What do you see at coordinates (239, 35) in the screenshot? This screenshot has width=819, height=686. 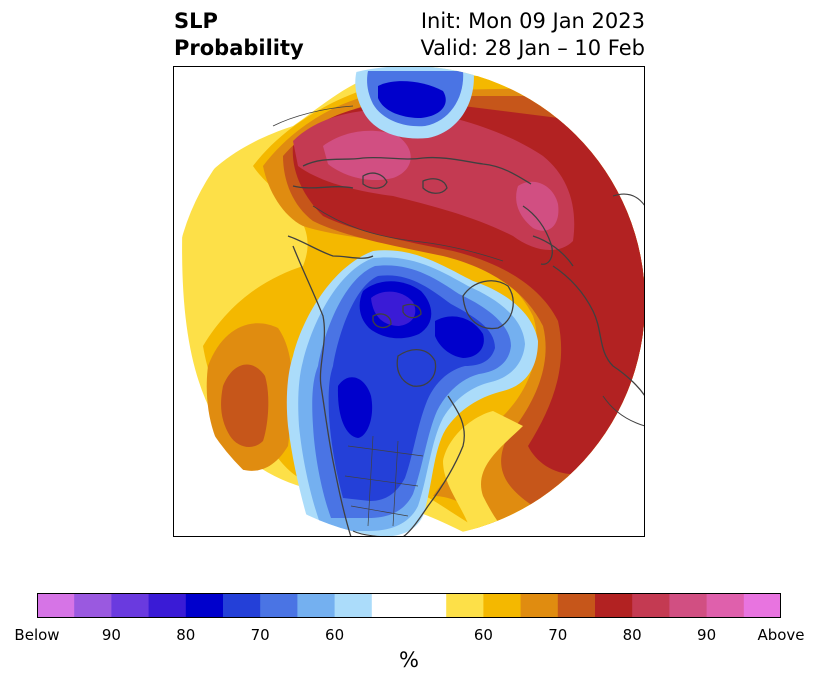 I see `map-title: SLP Probability` at bounding box center [239, 35].